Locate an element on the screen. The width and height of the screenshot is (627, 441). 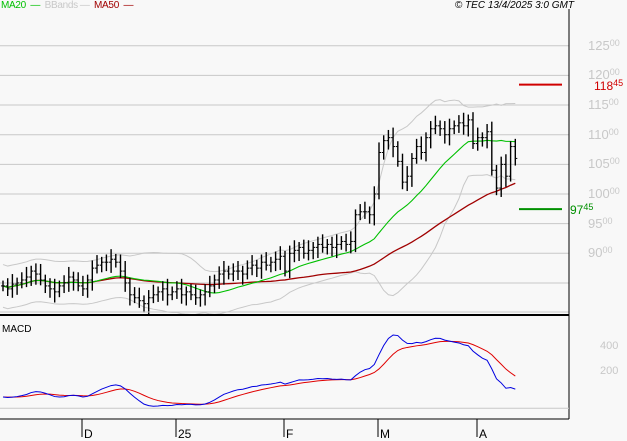
legend-ma20: MA20 — is located at coordinates (21, 5).